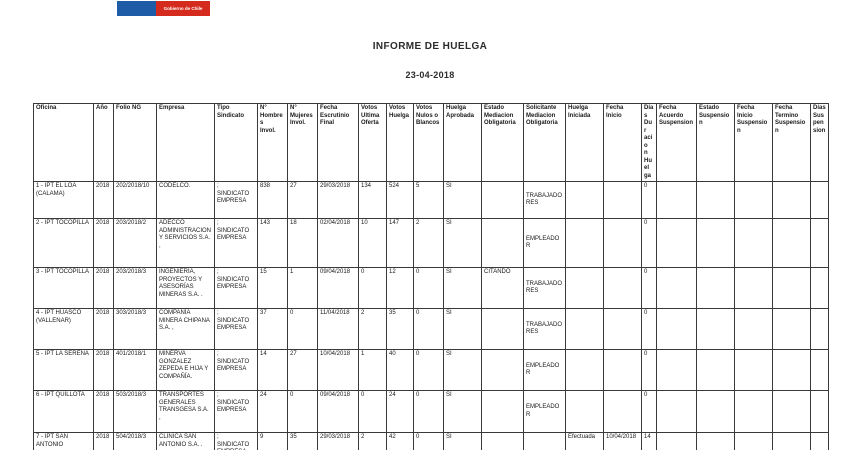 This screenshot has width=860, height=450. I want to click on table-cell: 1, so click(372, 370).